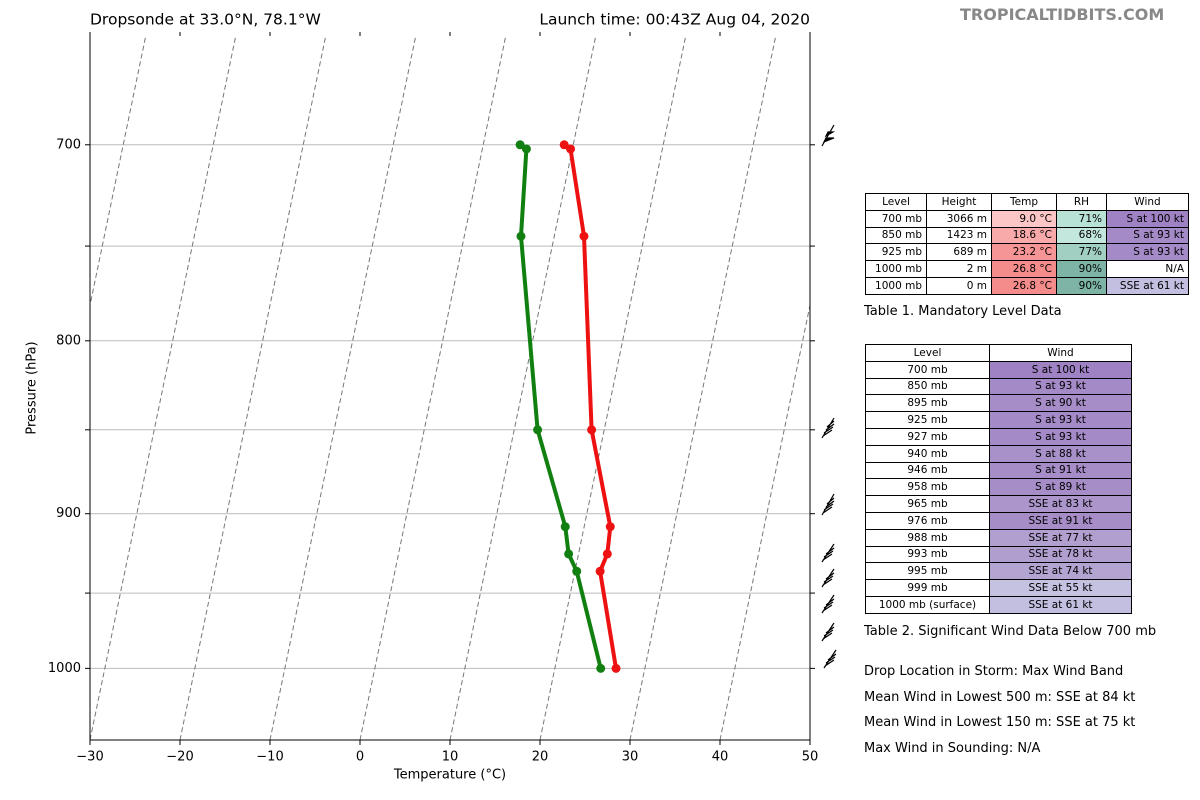 Image resolution: width=1200 pixels, height=800 pixels. What do you see at coordinates (959, 285) in the screenshot?
I see `cell: 0 m` at bounding box center [959, 285].